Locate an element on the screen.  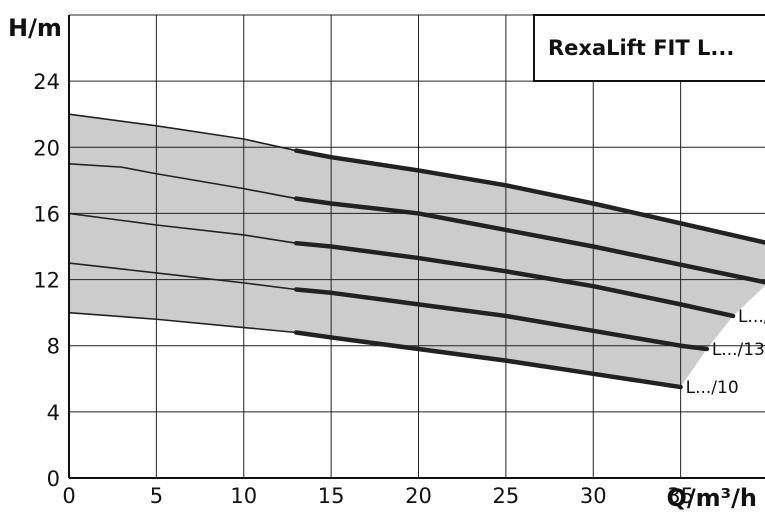
series-label: L.../13 is located at coordinates (738, 350).